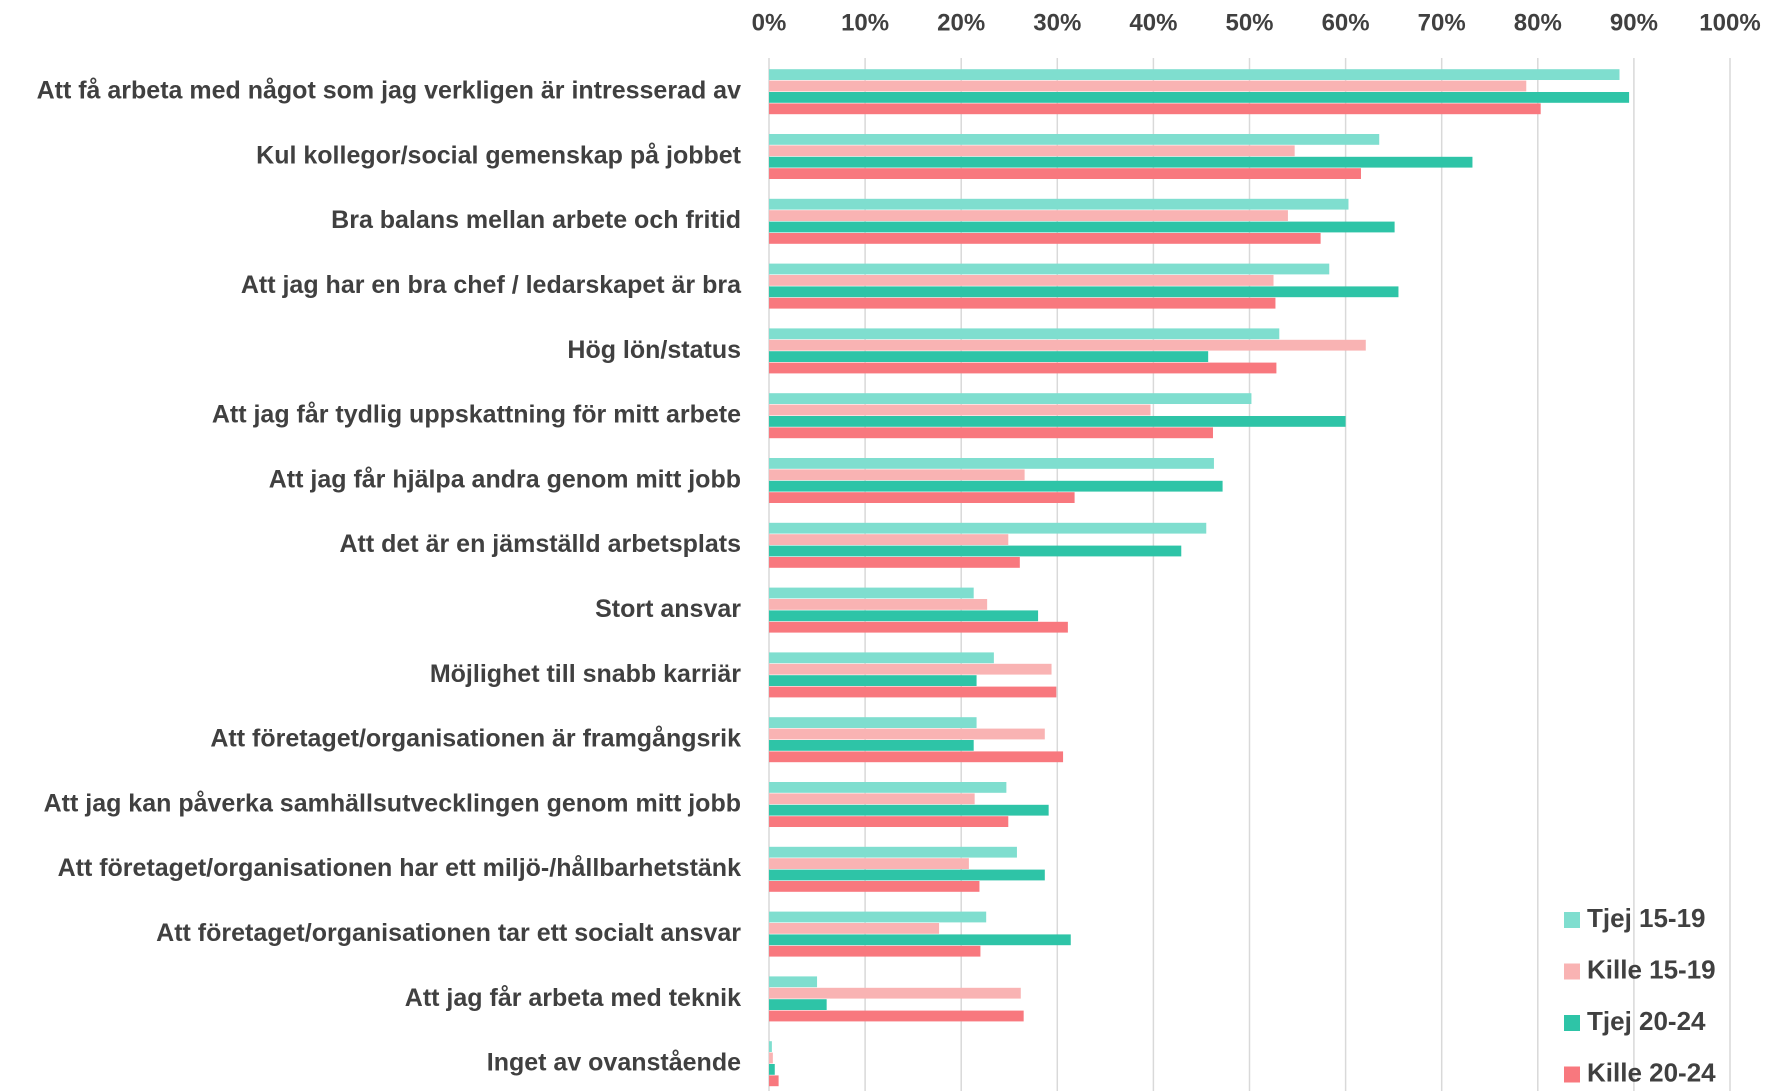  Describe the element at coordinates (1646, 1021) in the screenshot. I see `legend-label: Tjej 20-24` at that location.